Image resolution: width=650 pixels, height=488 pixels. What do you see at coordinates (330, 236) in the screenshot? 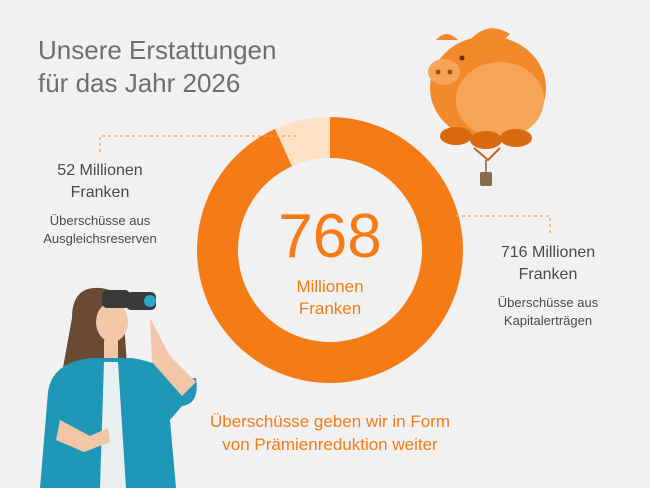
I see `total-value: 768` at bounding box center [330, 236].